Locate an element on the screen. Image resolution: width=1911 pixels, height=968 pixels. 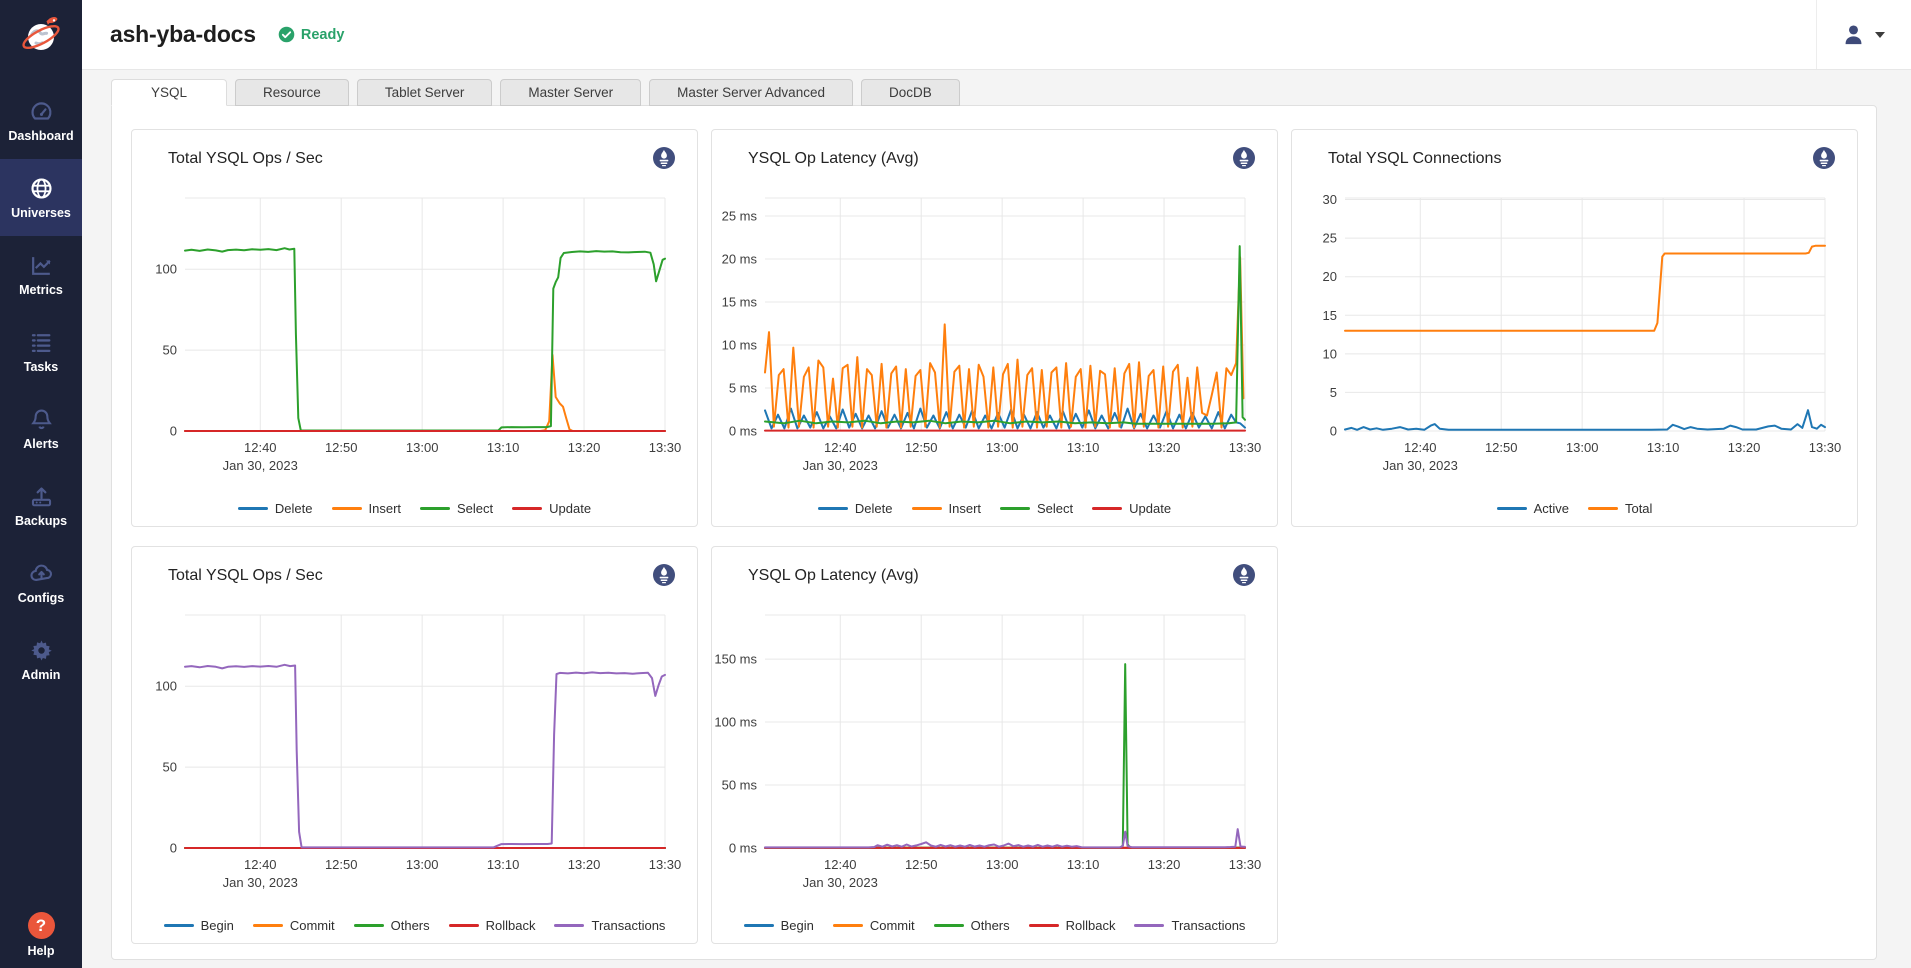
sidebar-item-configs: Configs is located at coordinates (41, 582).